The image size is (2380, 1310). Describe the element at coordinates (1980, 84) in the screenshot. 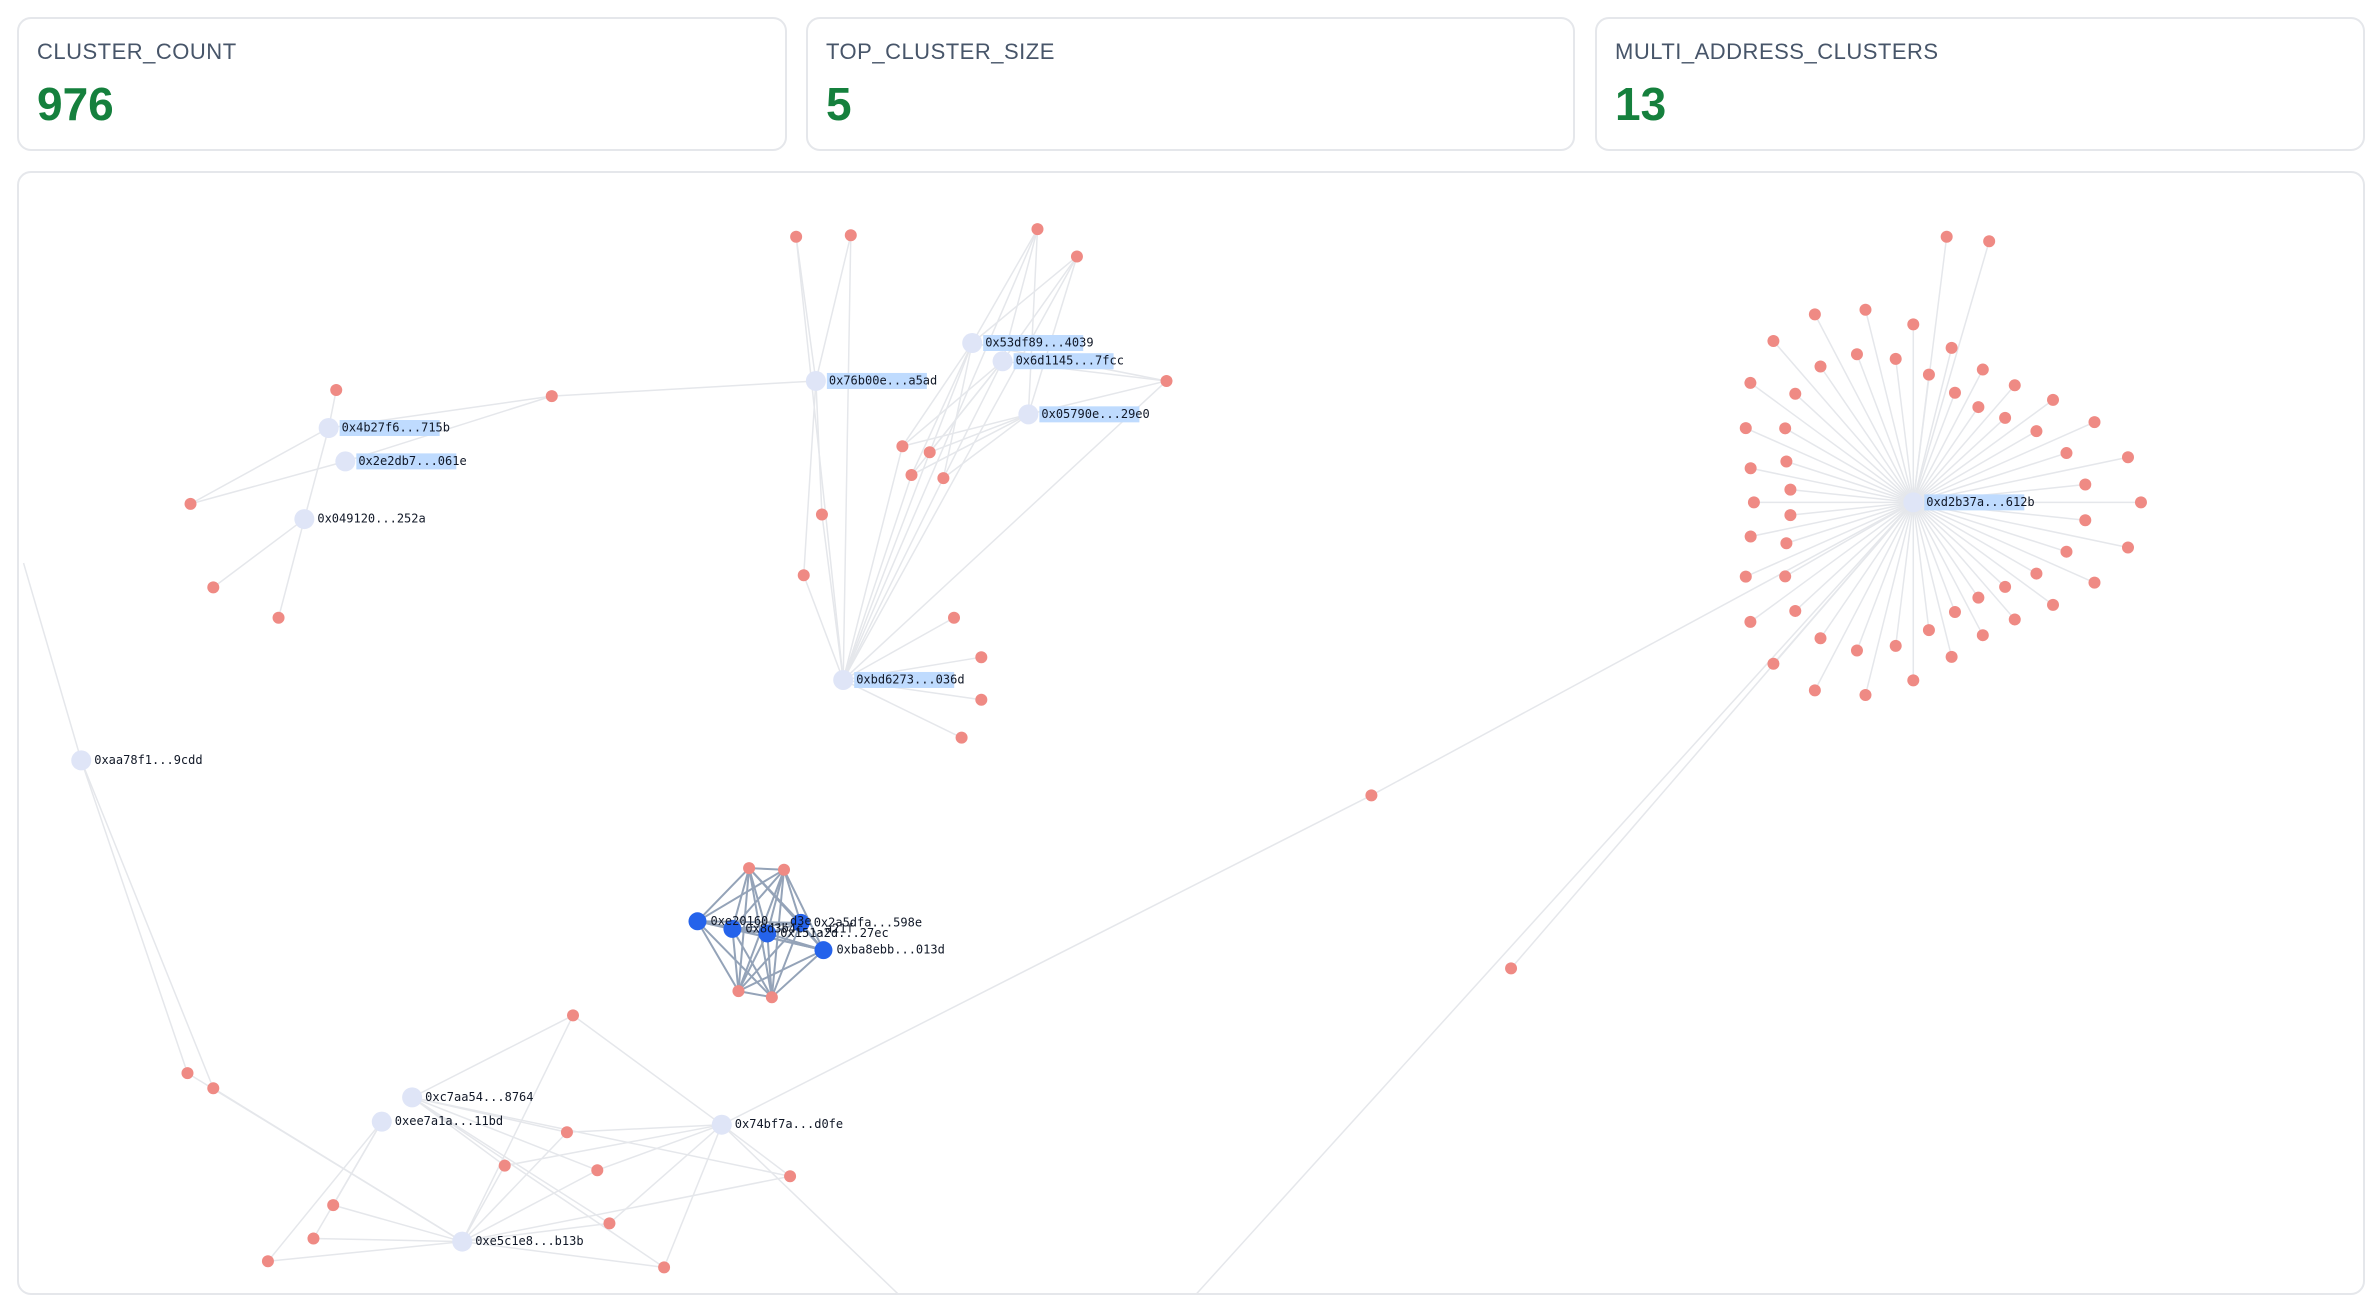

I see `stat-card: MULTI_ADDRESS_CLUSTERS 13` at that location.